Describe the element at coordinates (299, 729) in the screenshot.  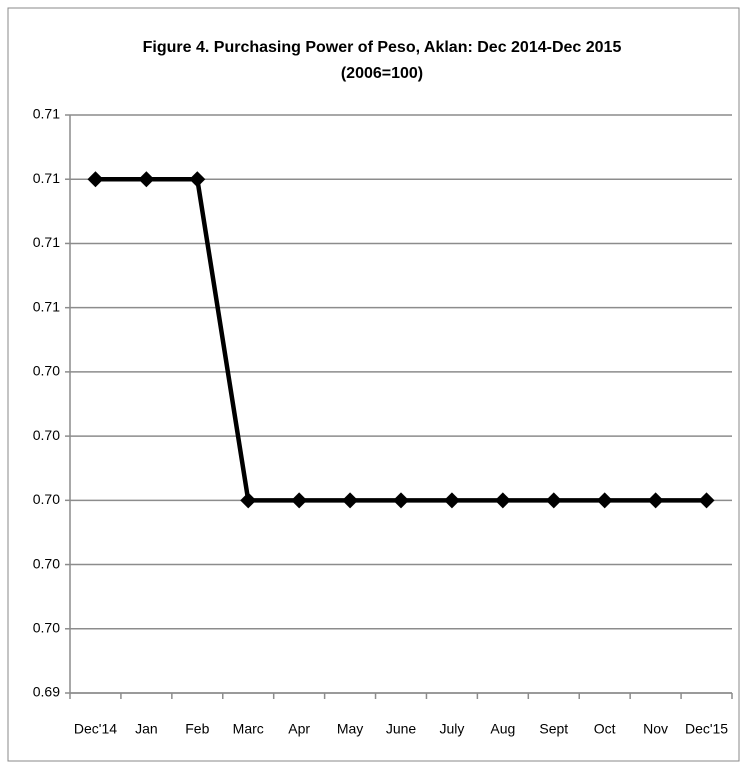
I see `x-tick-label: Apr` at that location.